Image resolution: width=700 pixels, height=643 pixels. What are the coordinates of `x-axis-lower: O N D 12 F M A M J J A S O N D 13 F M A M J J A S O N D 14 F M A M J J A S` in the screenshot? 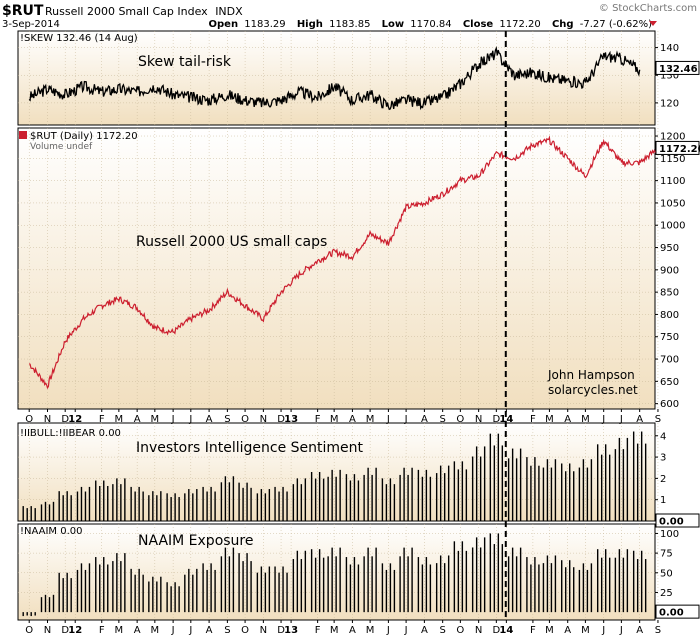 It's located at (343, 628).